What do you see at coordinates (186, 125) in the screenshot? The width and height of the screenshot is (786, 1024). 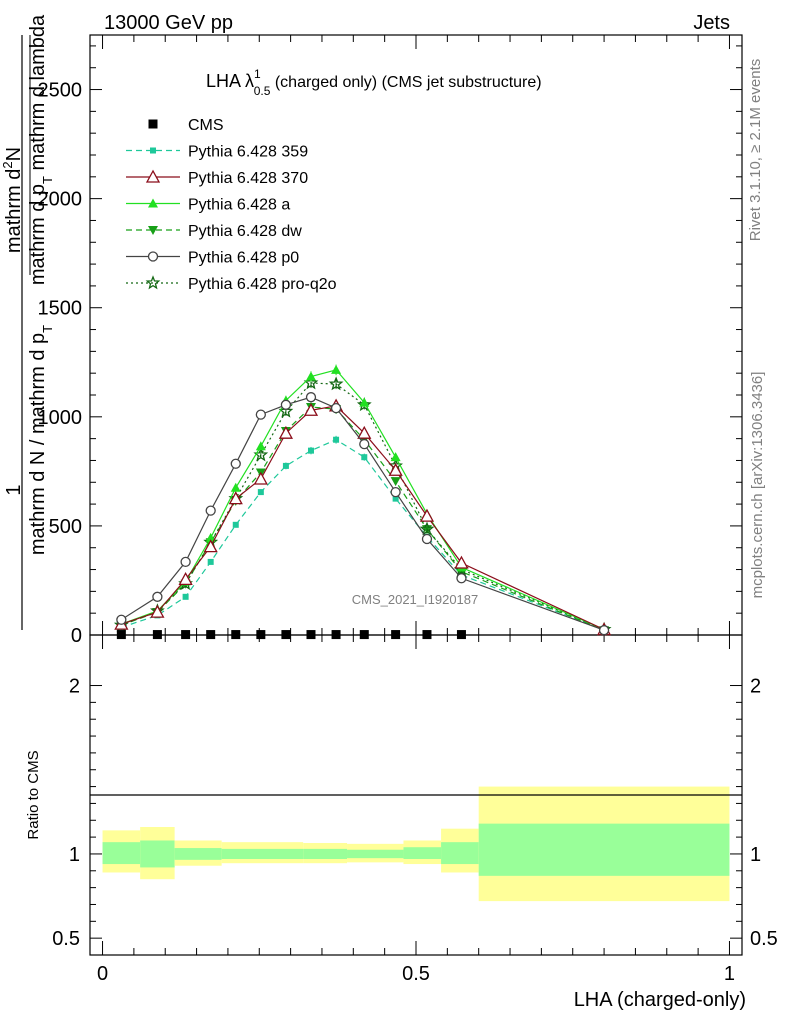 I see `legend-entry-cms: CMS` at bounding box center [186, 125].